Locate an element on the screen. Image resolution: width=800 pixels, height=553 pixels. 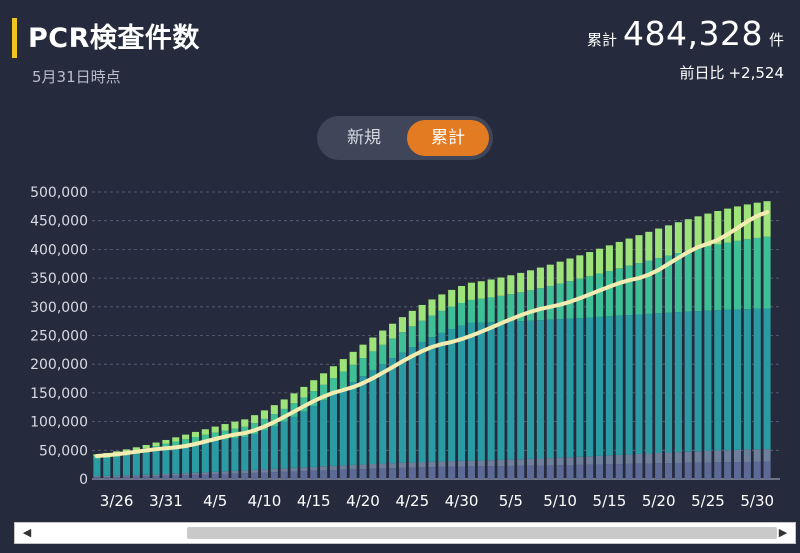
scrollbar-thumb is located at coordinates (482, 533).